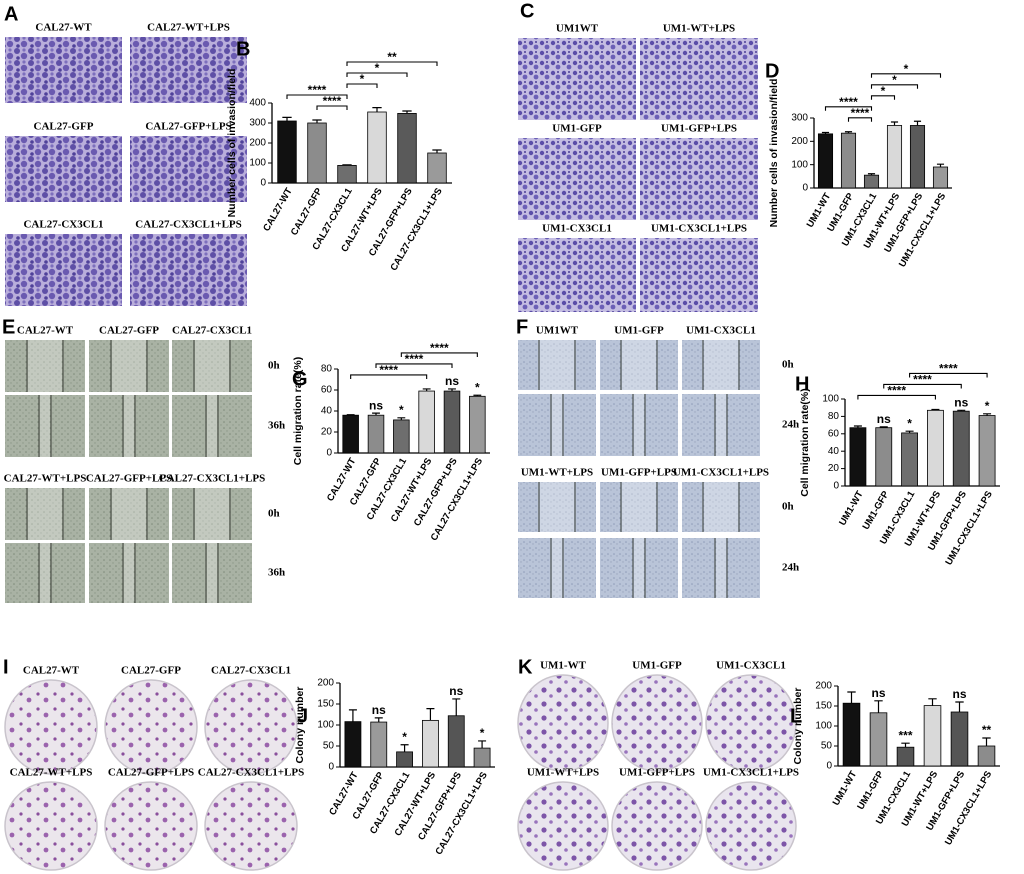 The image size is (1024, 874). Describe the element at coordinates (327, 390) in the screenshot. I see `y-tick-label: 60` at that location.